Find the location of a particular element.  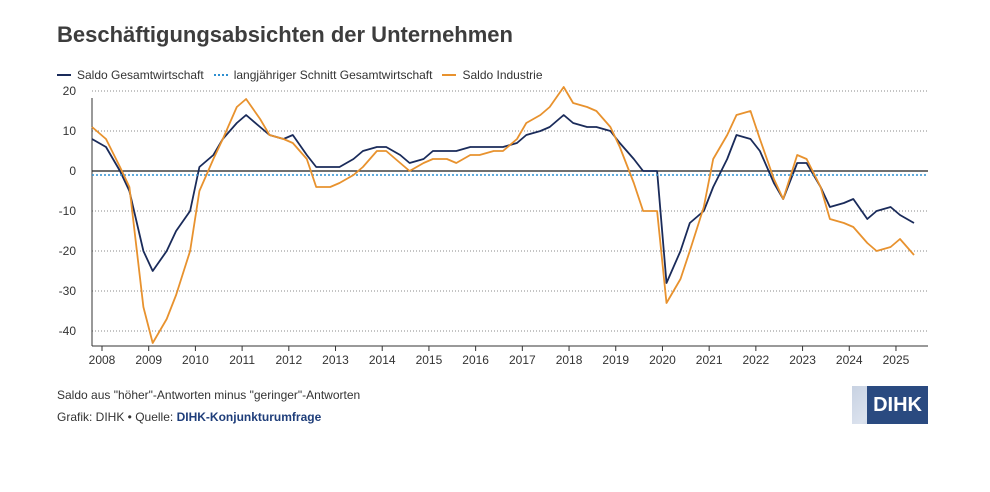

dihk-logo-text: DIHK is located at coordinates (897, 405).